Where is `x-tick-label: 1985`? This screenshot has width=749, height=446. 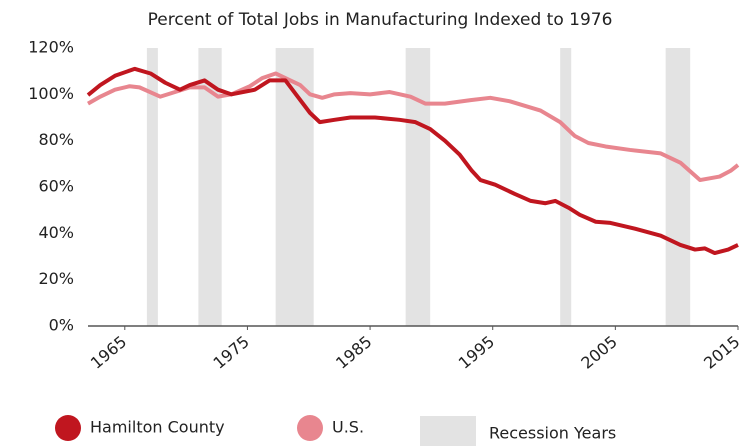
x-tick-label: 1985 is located at coordinates (353, 352).